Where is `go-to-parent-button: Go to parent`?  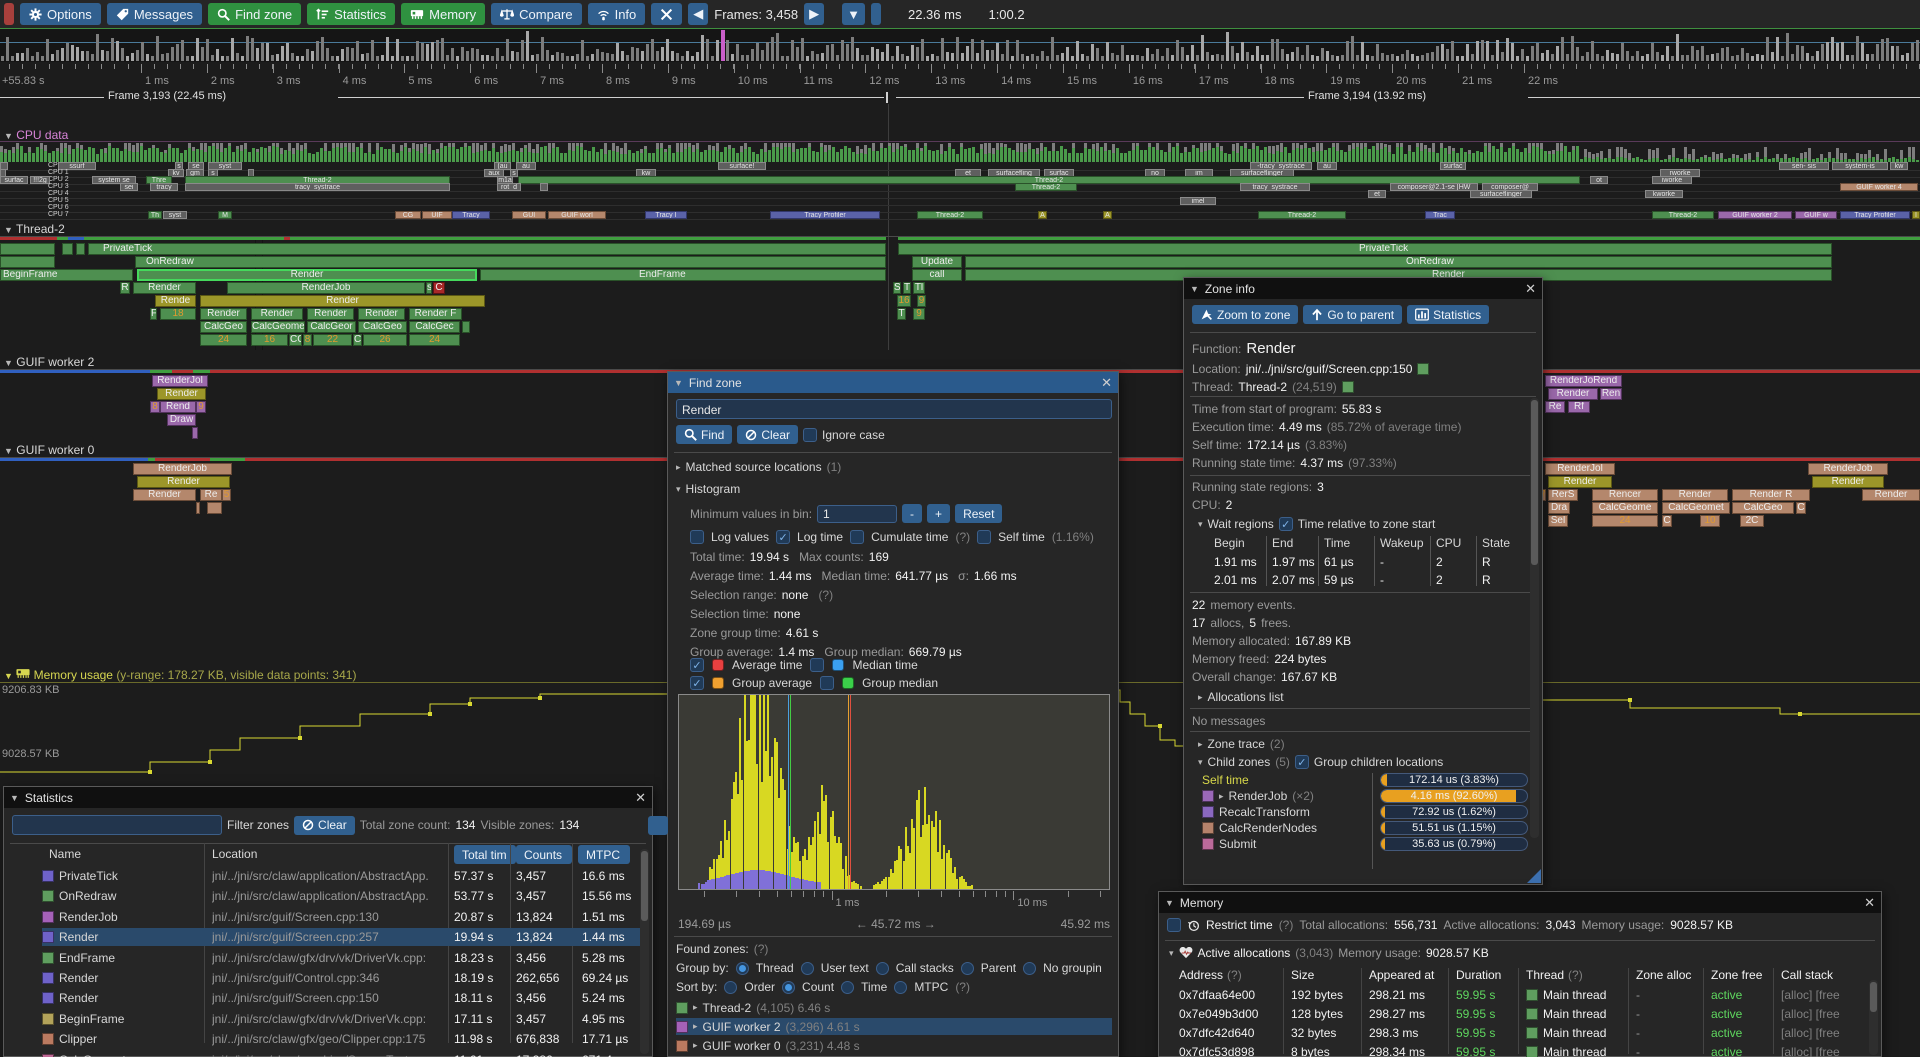 go-to-parent-button: Go to parent is located at coordinates (1353, 314).